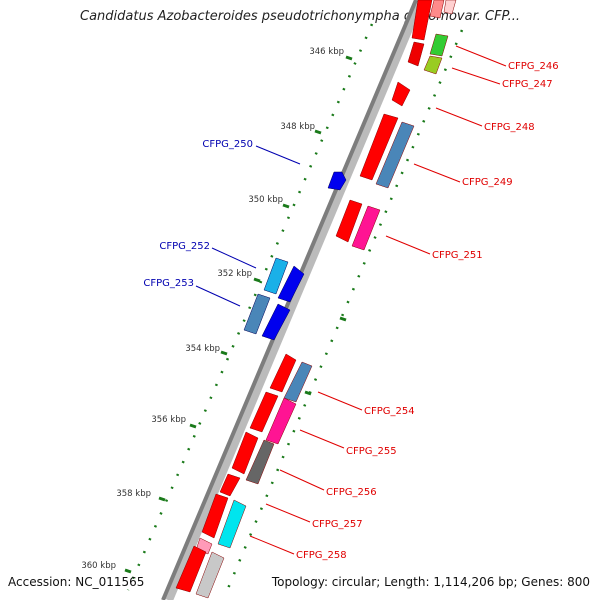 The height and width of the screenshot is (600, 600). What do you see at coordinates (457, 255) in the screenshot?
I see `gene-label-cfpg-251: CFPG_251` at bounding box center [457, 255].